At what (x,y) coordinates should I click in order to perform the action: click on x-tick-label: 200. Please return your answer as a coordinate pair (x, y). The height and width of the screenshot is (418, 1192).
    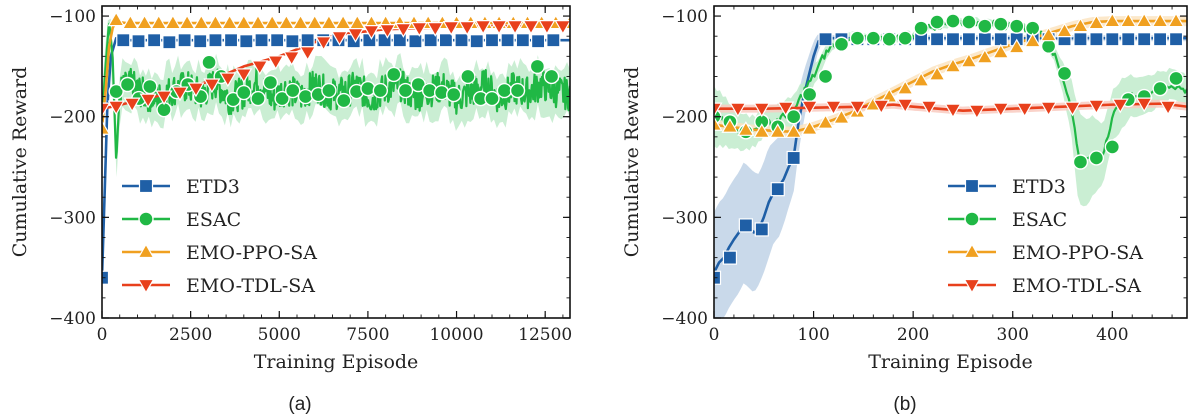
    Looking at the image, I should click on (913, 335).